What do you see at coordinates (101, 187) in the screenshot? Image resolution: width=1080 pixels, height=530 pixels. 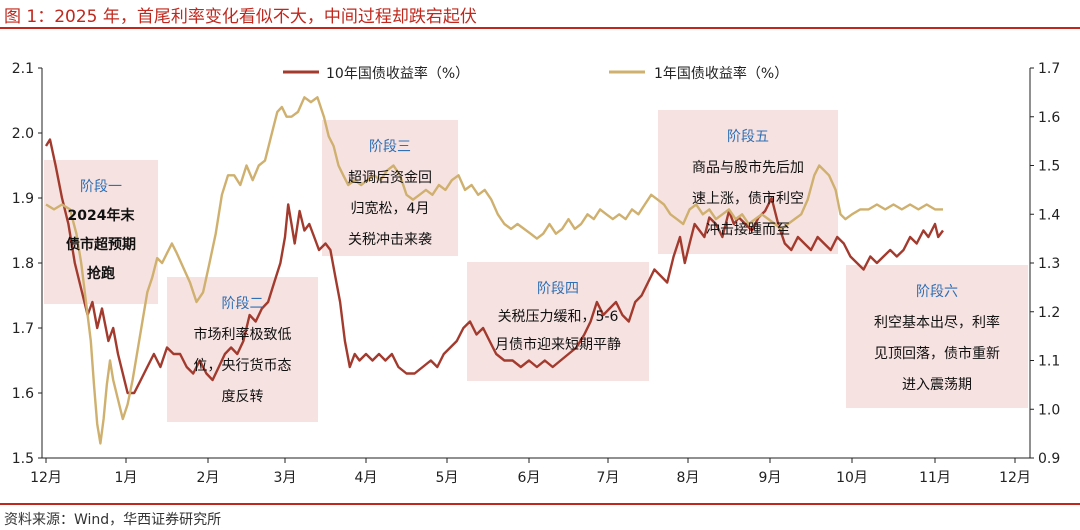 I see `annotation-title-1: 阶段一` at bounding box center [101, 187].